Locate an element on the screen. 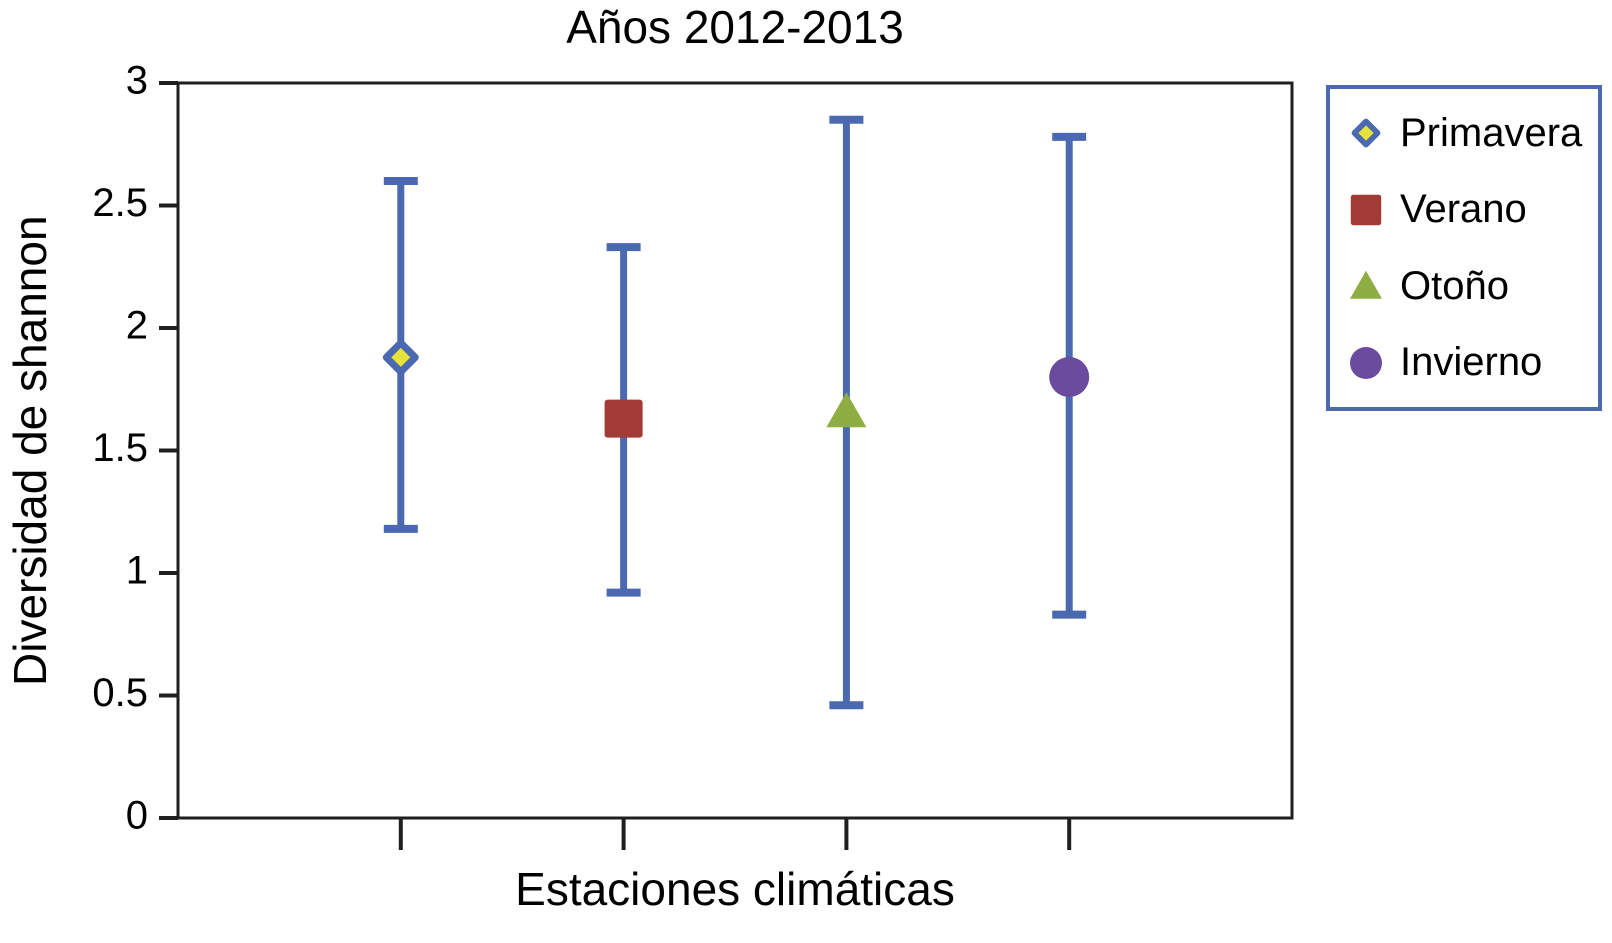 The height and width of the screenshot is (943, 1612). circle-marker-icon is located at coordinates (1366, 362).